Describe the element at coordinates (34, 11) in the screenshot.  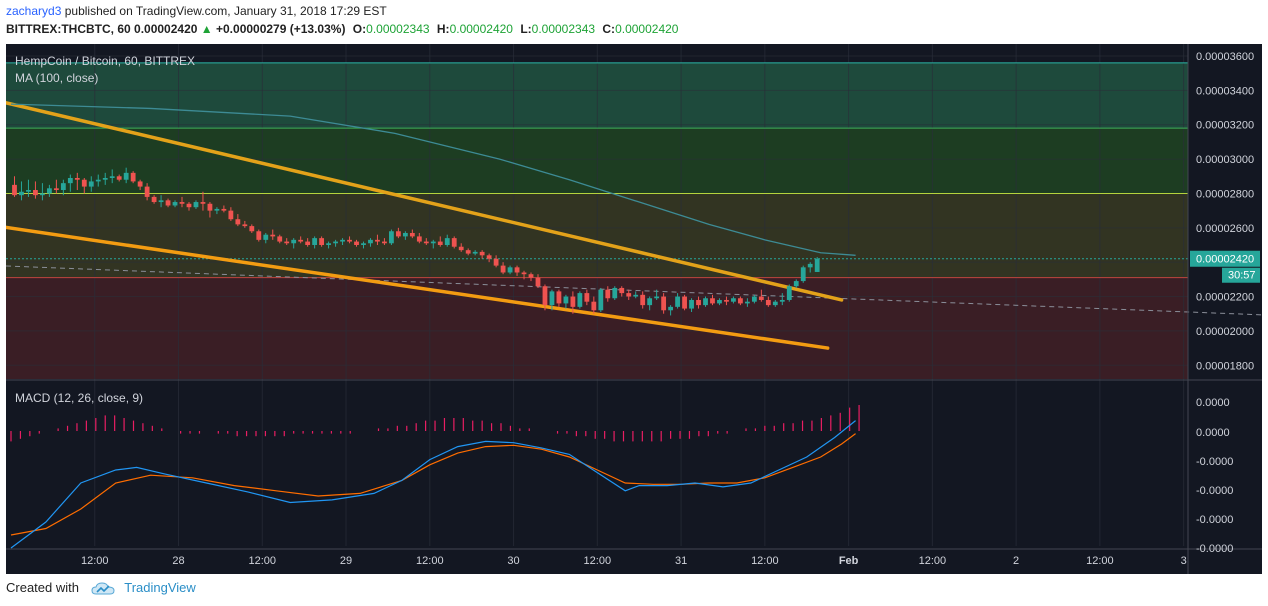
I see `author-link: zacharyd3` at that location.